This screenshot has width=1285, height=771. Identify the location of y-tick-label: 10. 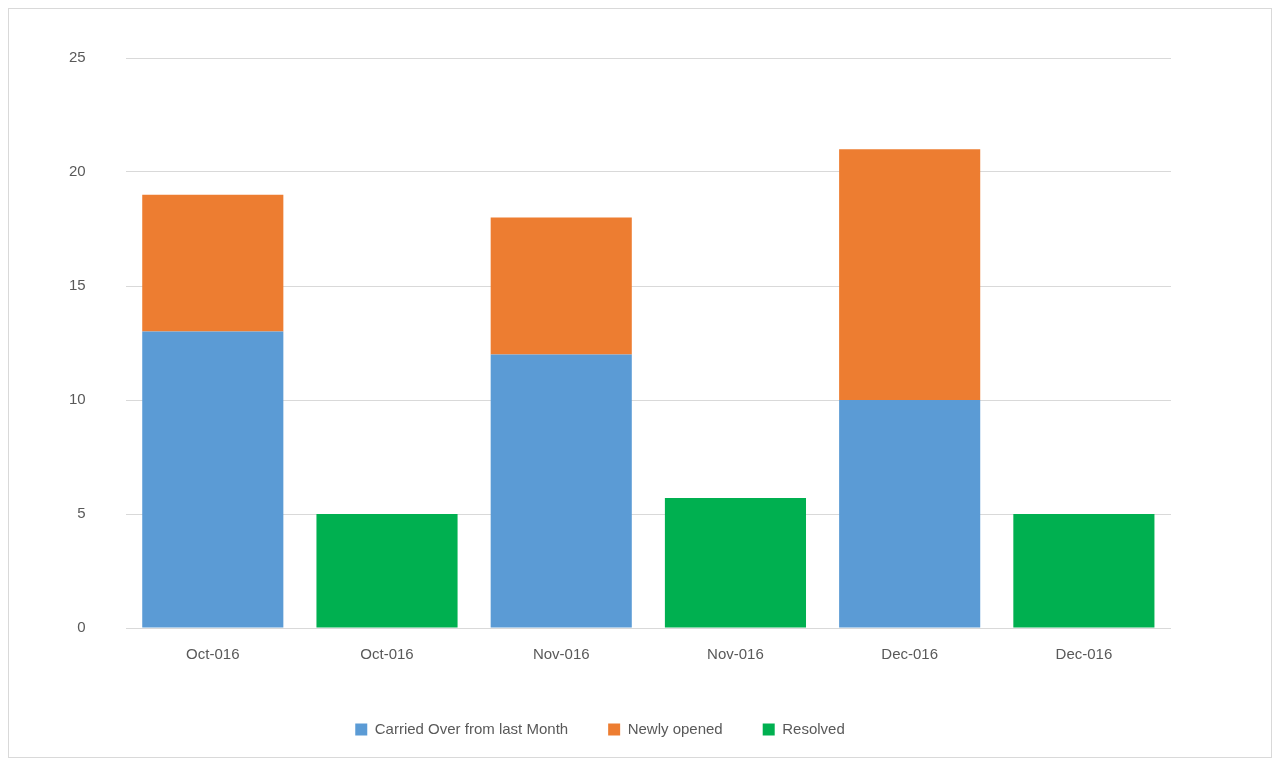
(77, 399).